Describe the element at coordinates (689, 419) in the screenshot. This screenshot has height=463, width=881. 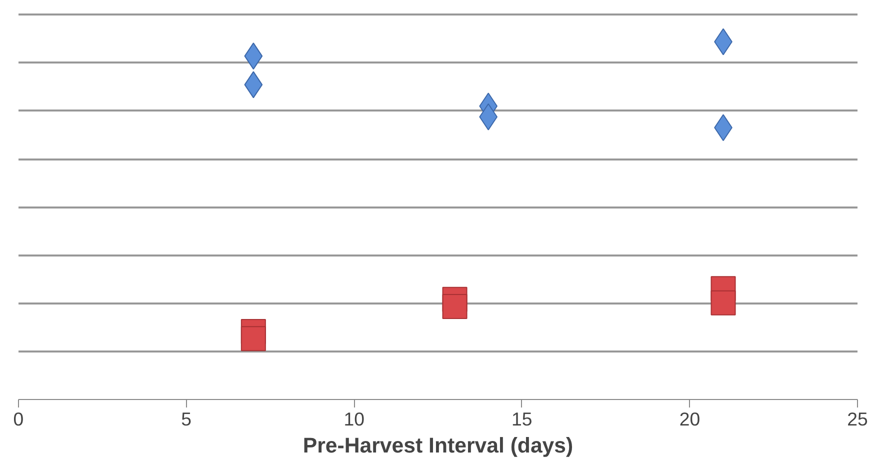
I see `x-tick-label: 20` at that location.